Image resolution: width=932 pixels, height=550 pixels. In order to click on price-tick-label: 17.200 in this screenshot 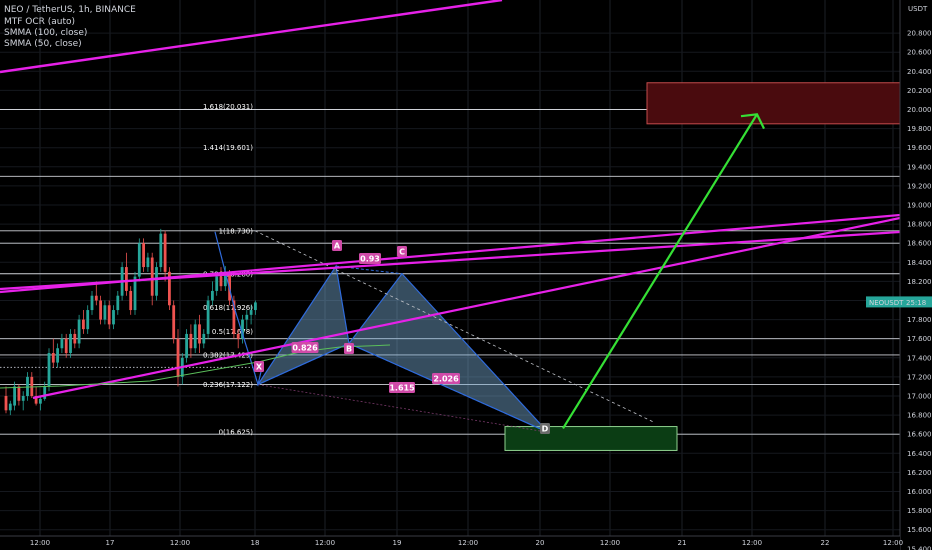, I will do `click(919, 377)`.